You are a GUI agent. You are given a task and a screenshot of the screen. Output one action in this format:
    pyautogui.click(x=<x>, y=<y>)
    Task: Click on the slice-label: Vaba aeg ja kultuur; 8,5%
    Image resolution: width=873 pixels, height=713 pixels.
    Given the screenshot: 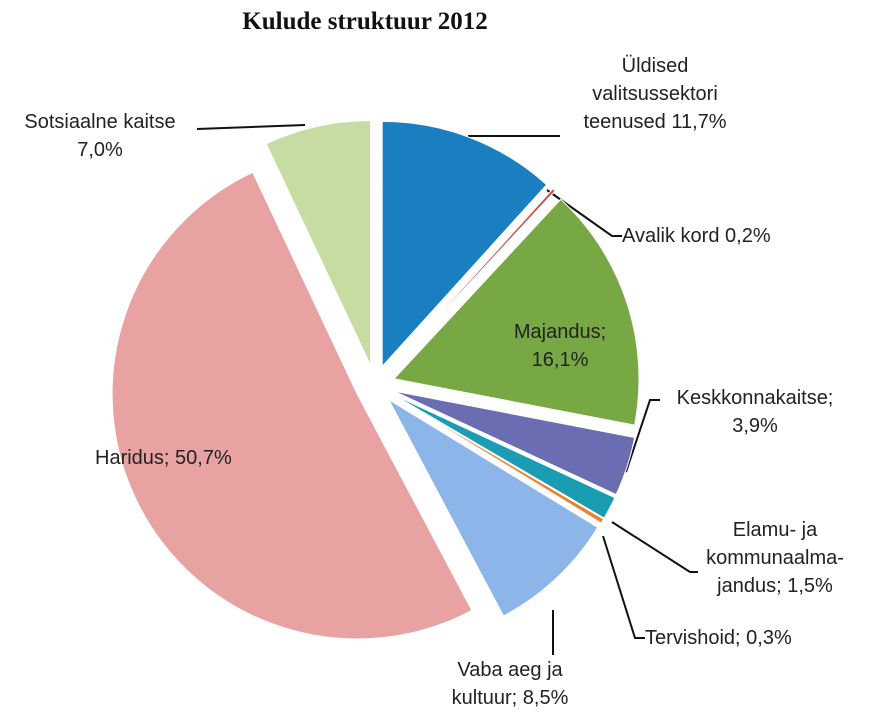 What is the action you would take?
    pyautogui.click(x=510, y=684)
    